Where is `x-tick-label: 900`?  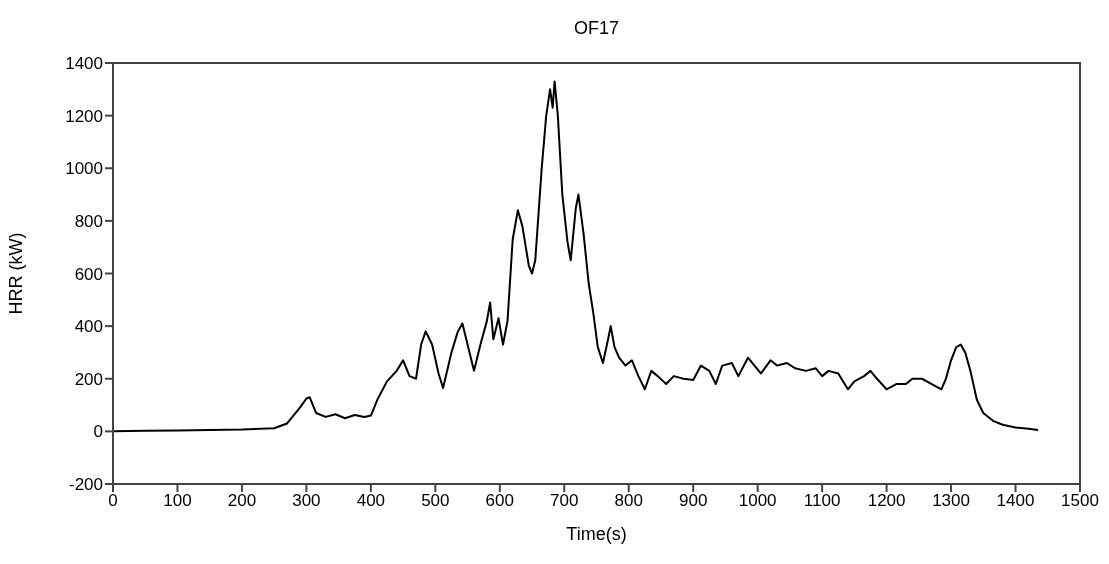
x-tick-label: 900 is located at coordinates (693, 501).